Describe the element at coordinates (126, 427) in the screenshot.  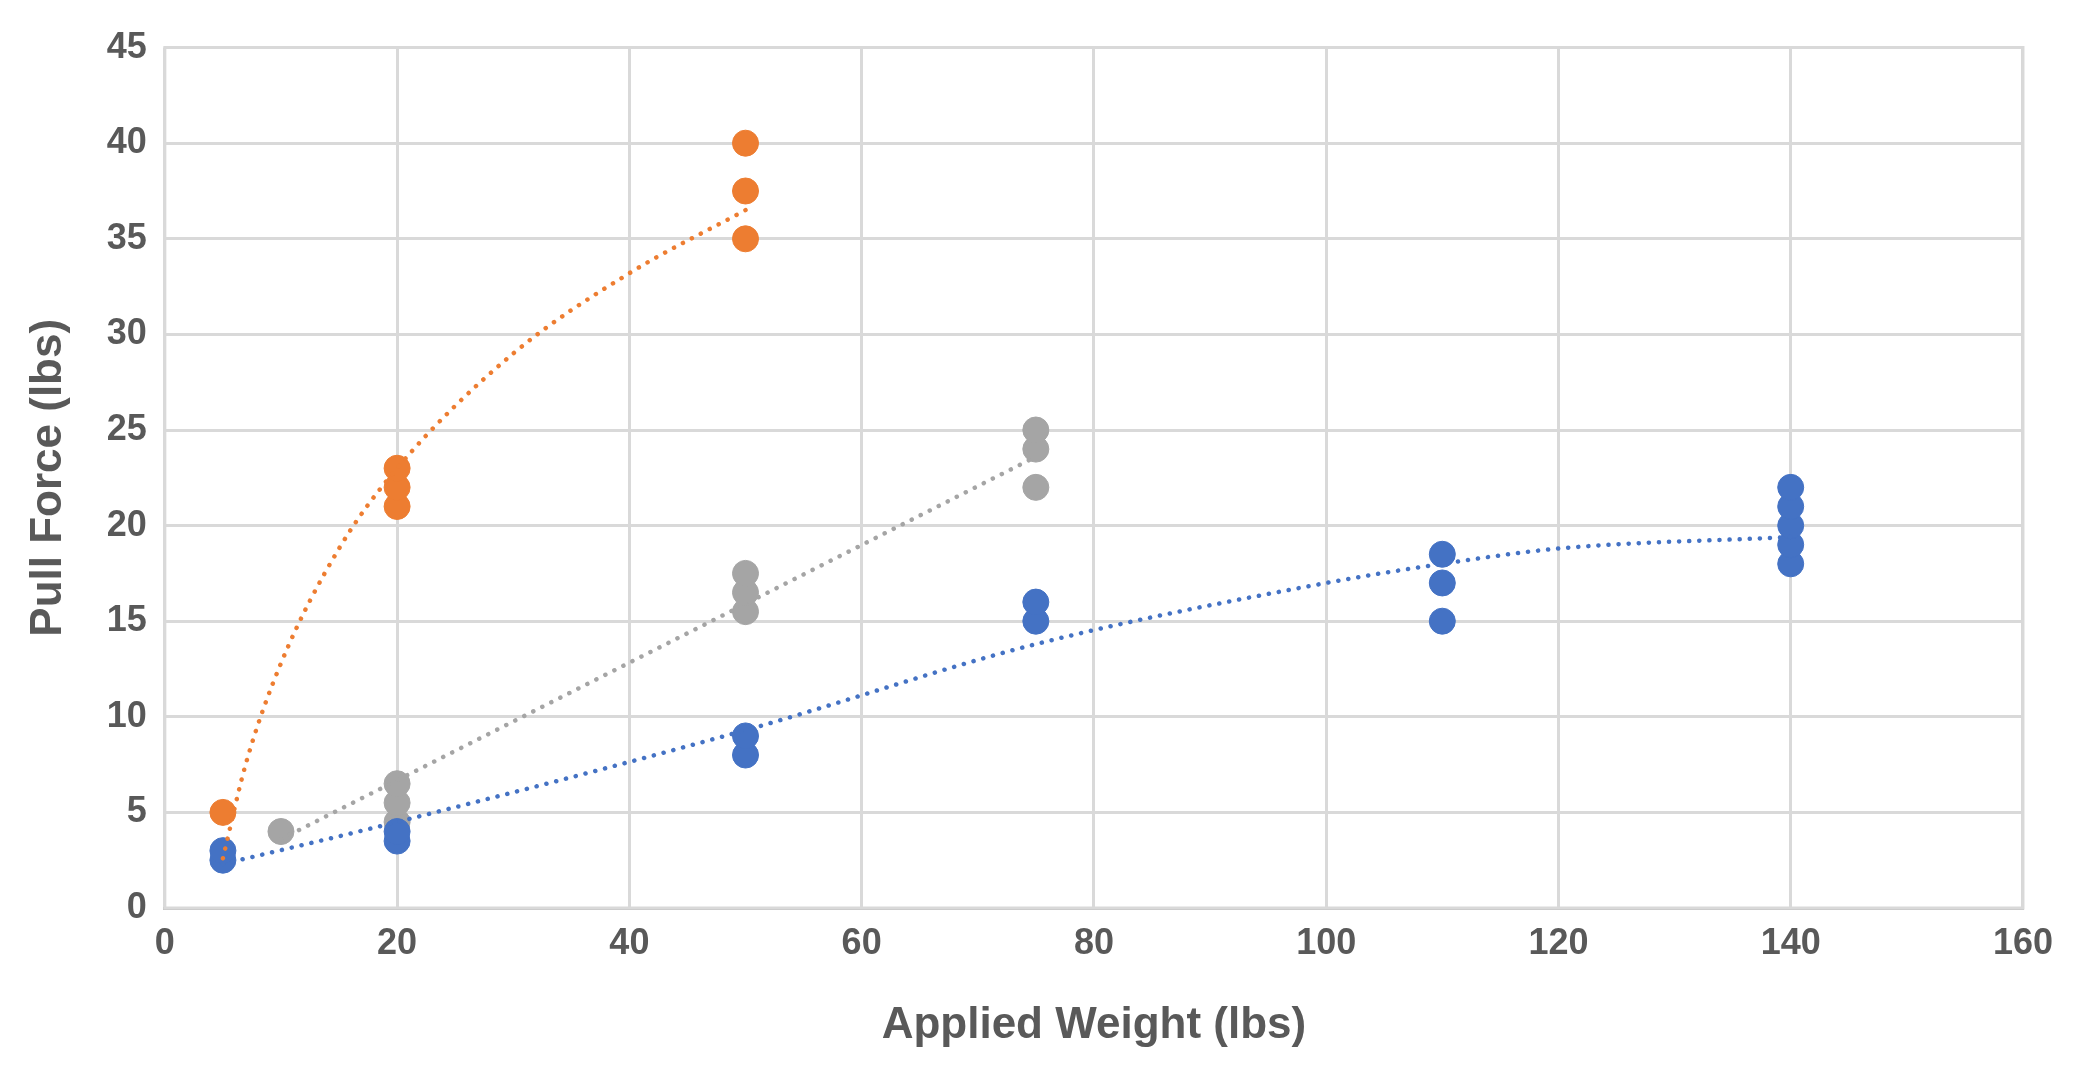
I see `y-tick-label: 25` at that location.